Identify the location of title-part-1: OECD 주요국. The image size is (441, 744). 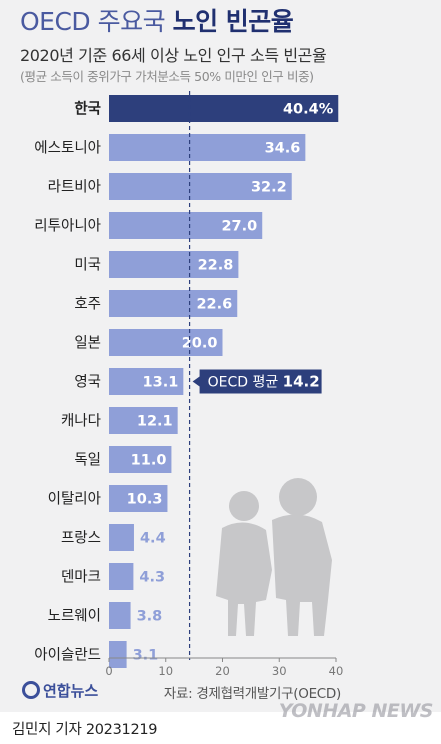
(93, 21).